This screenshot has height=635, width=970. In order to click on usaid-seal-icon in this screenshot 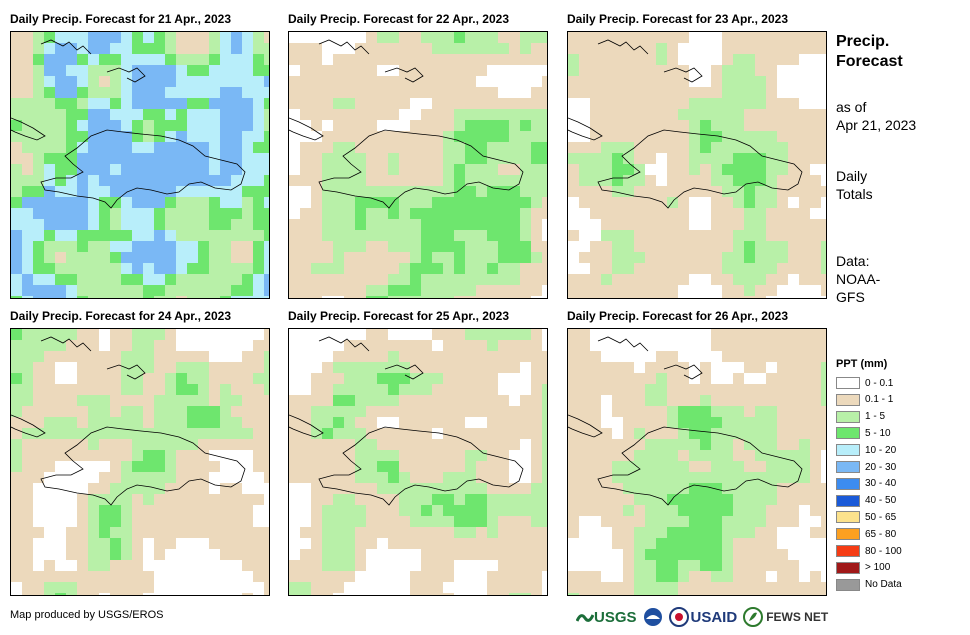, I will do `click(678, 617)`.